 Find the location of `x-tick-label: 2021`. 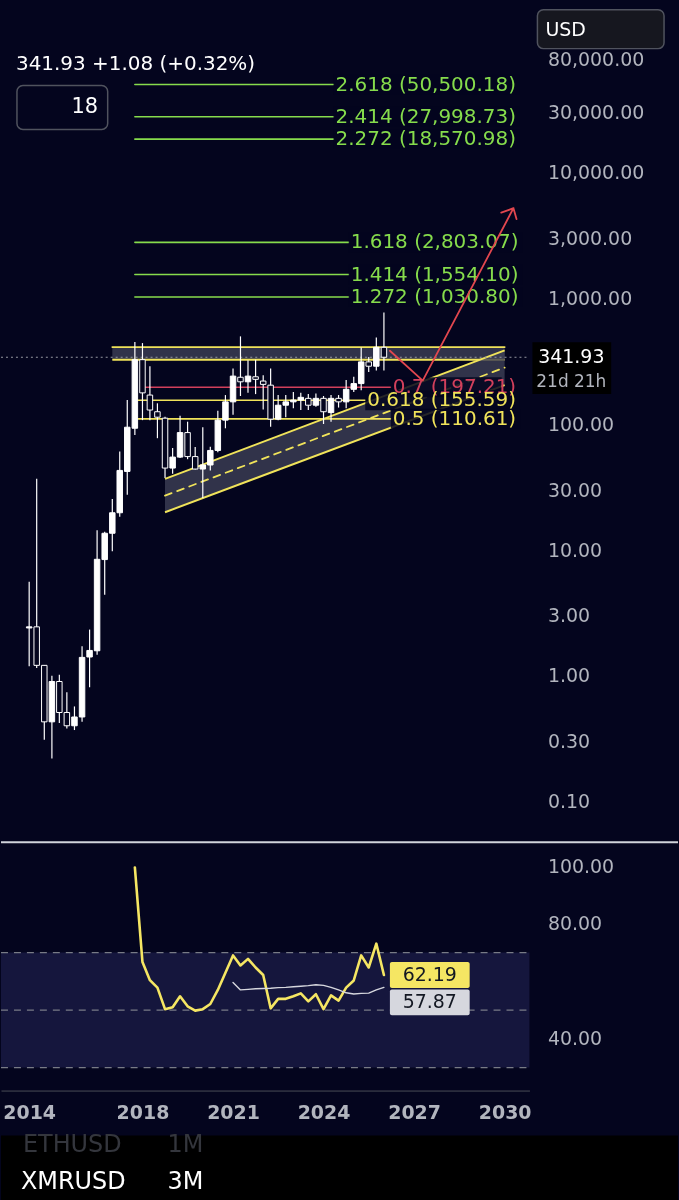

x-tick-label: 2021 is located at coordinates (233, 1111).